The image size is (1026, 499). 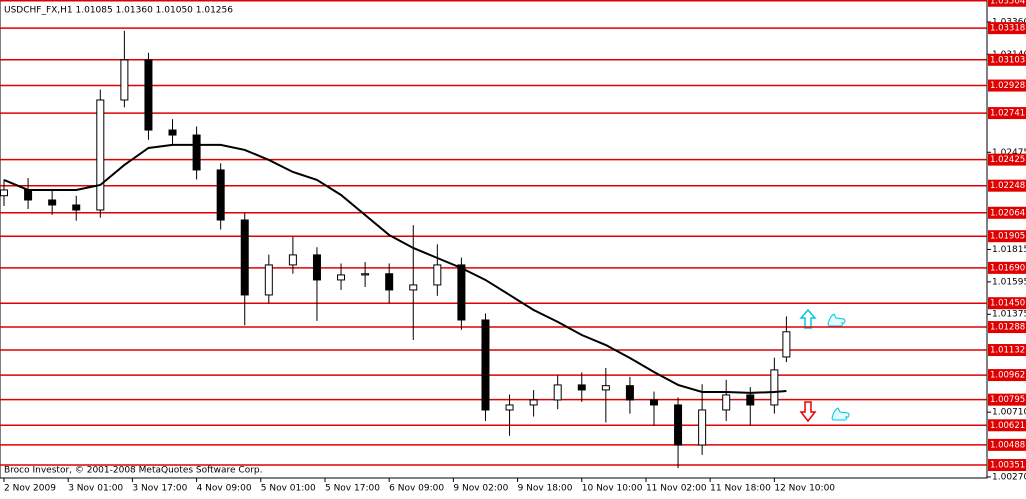 I want to click on level-label: 1.00351, so click(x=1007, y=466).